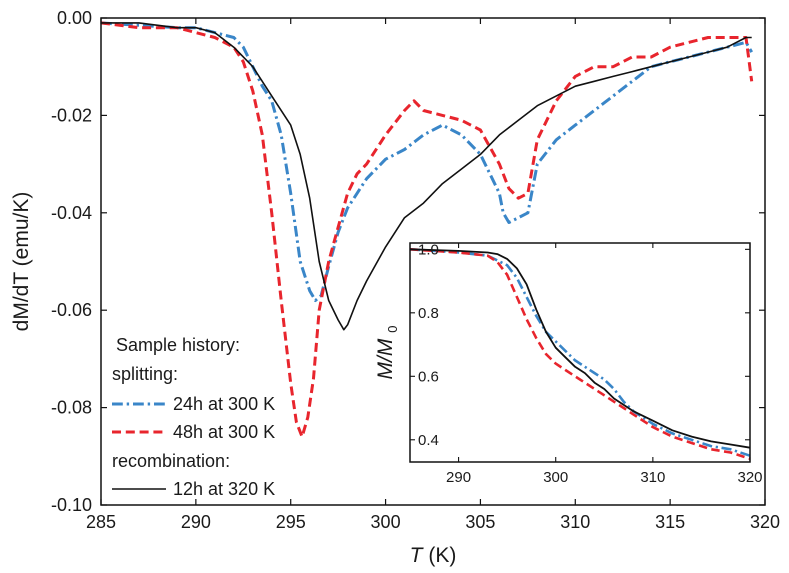 The image size is (789, 573). Describe the element at coordinates (480, 522) in the screenshot. I see `x-tick-label: 305` at that location.